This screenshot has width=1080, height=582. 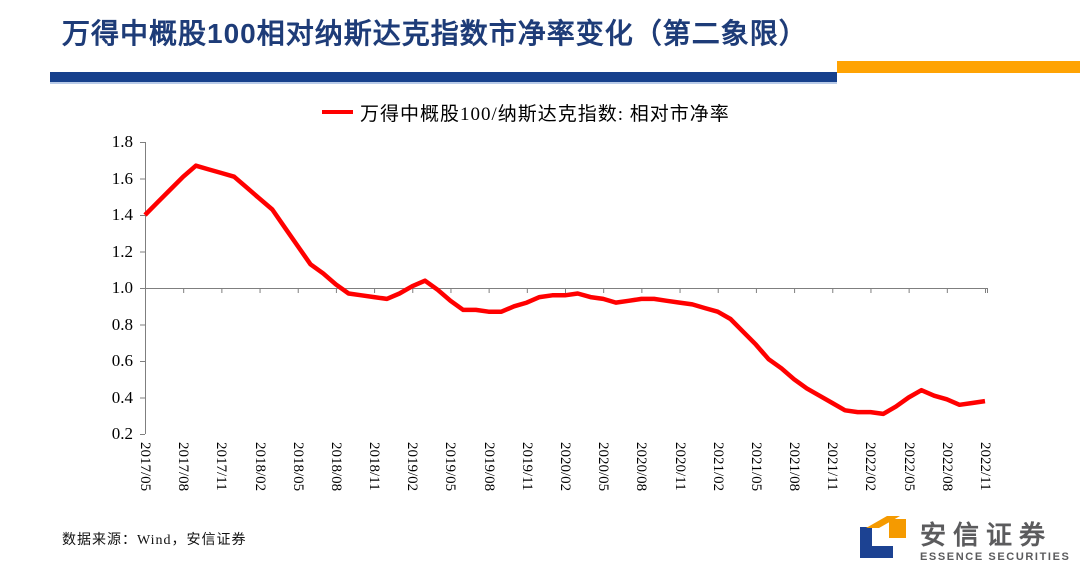 What do you see at coordinates (488, 467) in the screenshot?
I see `x-axis-tick-label: 2019/08` at bounding box center [488, 467].